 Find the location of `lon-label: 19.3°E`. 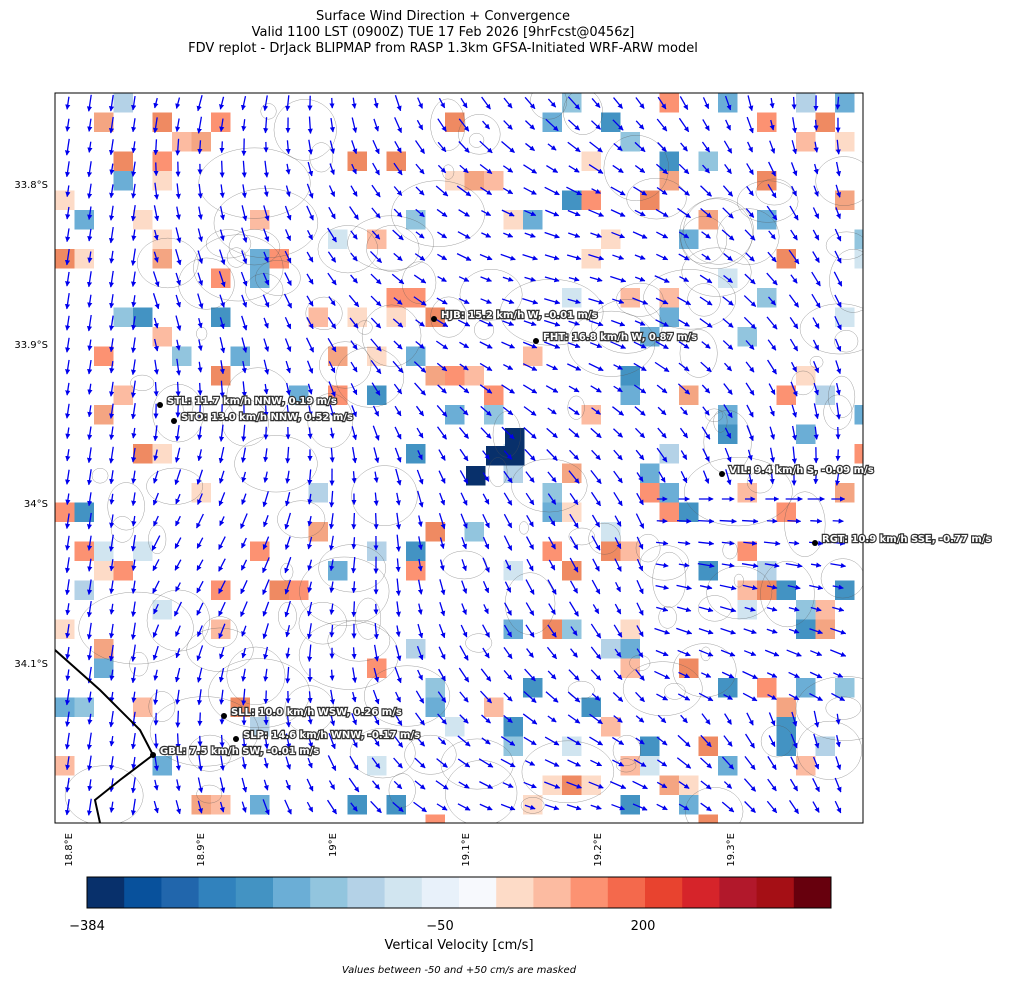

lon-label: 19.3°E is located at coordinates (731, 850).